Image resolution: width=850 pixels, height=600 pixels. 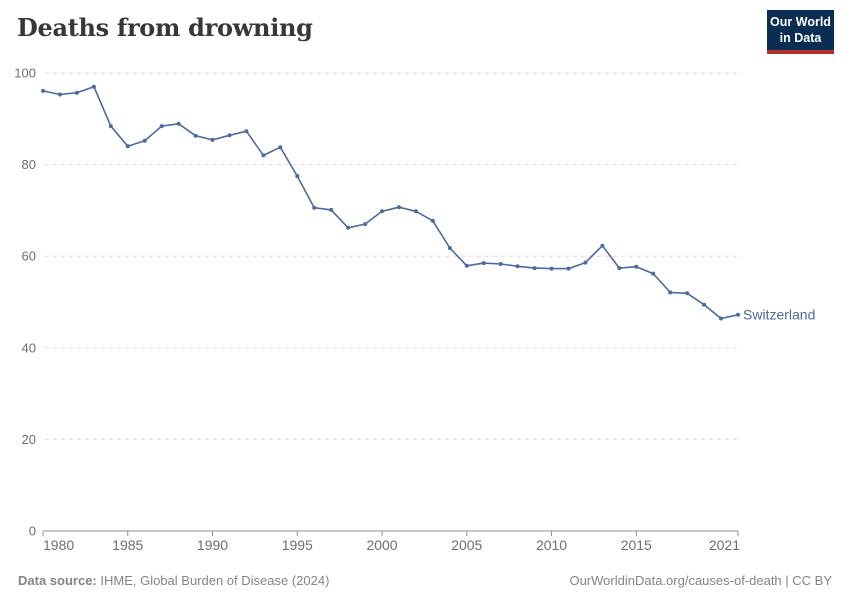 What do you see at coordinates (263, 155) in the screenshot?
I see `data-point-1993` at bounding box center [263, 155].